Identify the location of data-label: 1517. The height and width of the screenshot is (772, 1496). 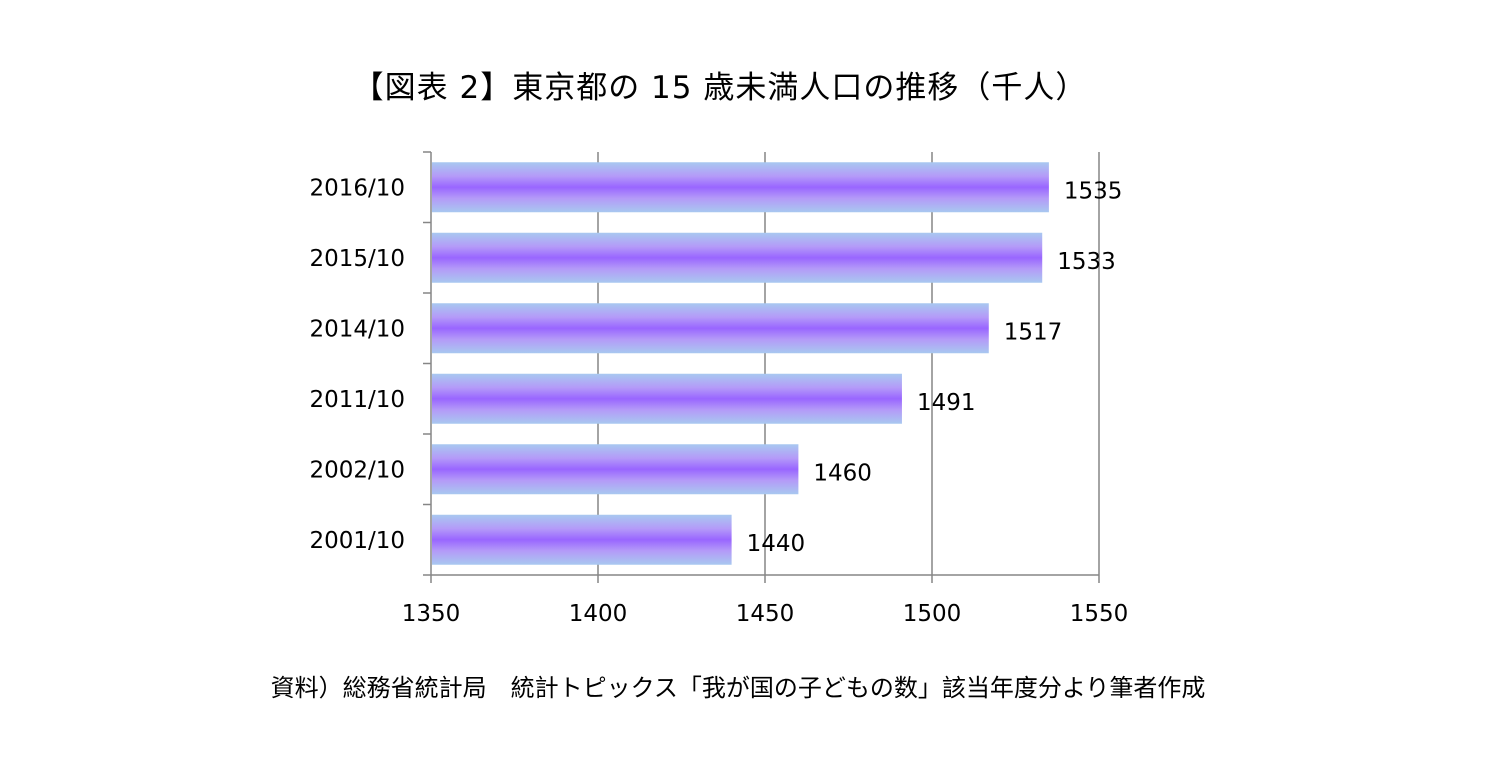
(1033, 332).